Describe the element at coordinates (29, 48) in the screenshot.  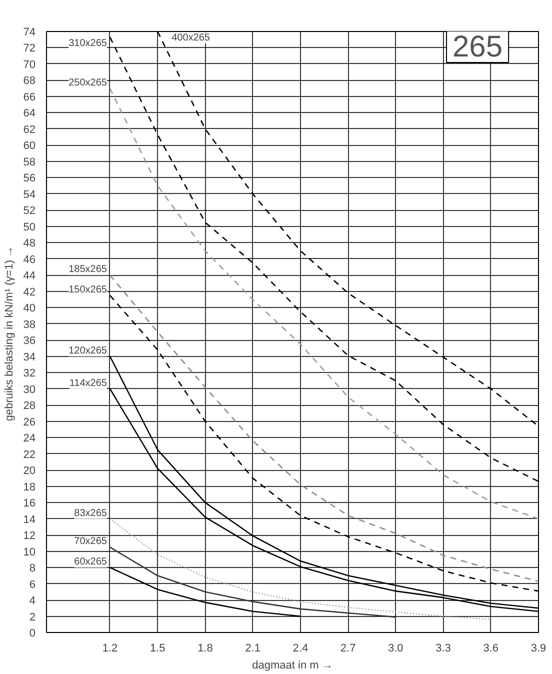
I see `y-tick-label: 72` at that location.